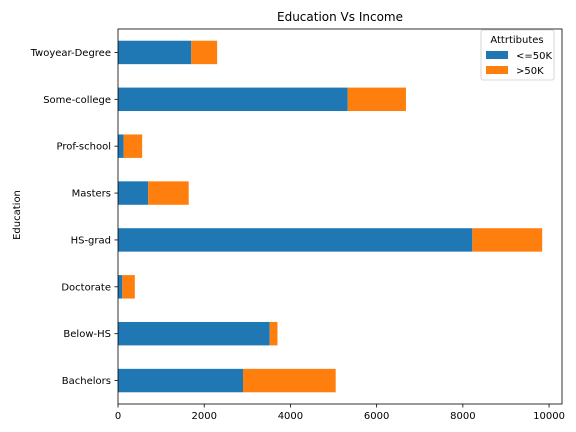 This screenshot has height=432, width=576. Describe the element at coordinates (534, 56) in the screenshot. I see `legend-label-le50k: <=50K` at that location.